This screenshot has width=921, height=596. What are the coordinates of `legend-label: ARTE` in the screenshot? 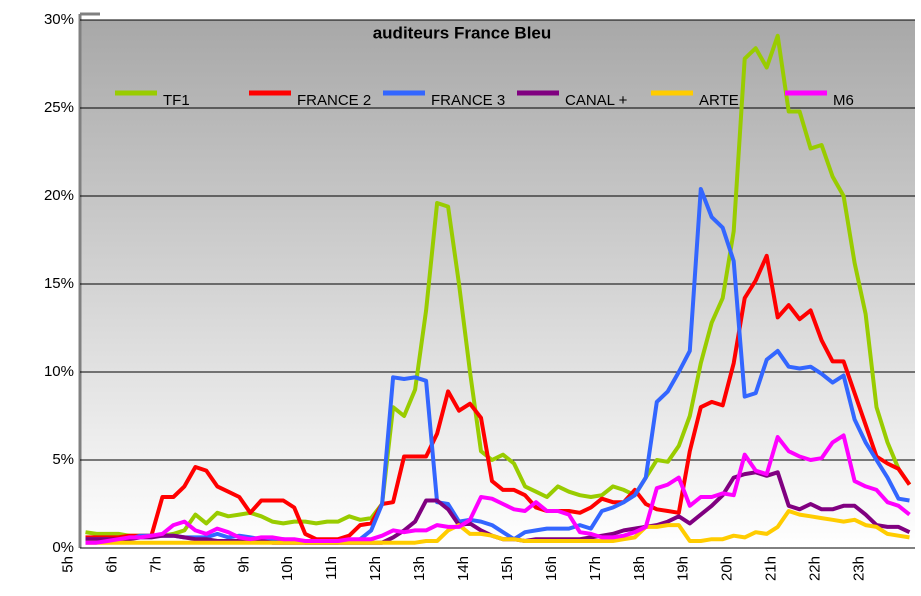 It's located at (719, 100).